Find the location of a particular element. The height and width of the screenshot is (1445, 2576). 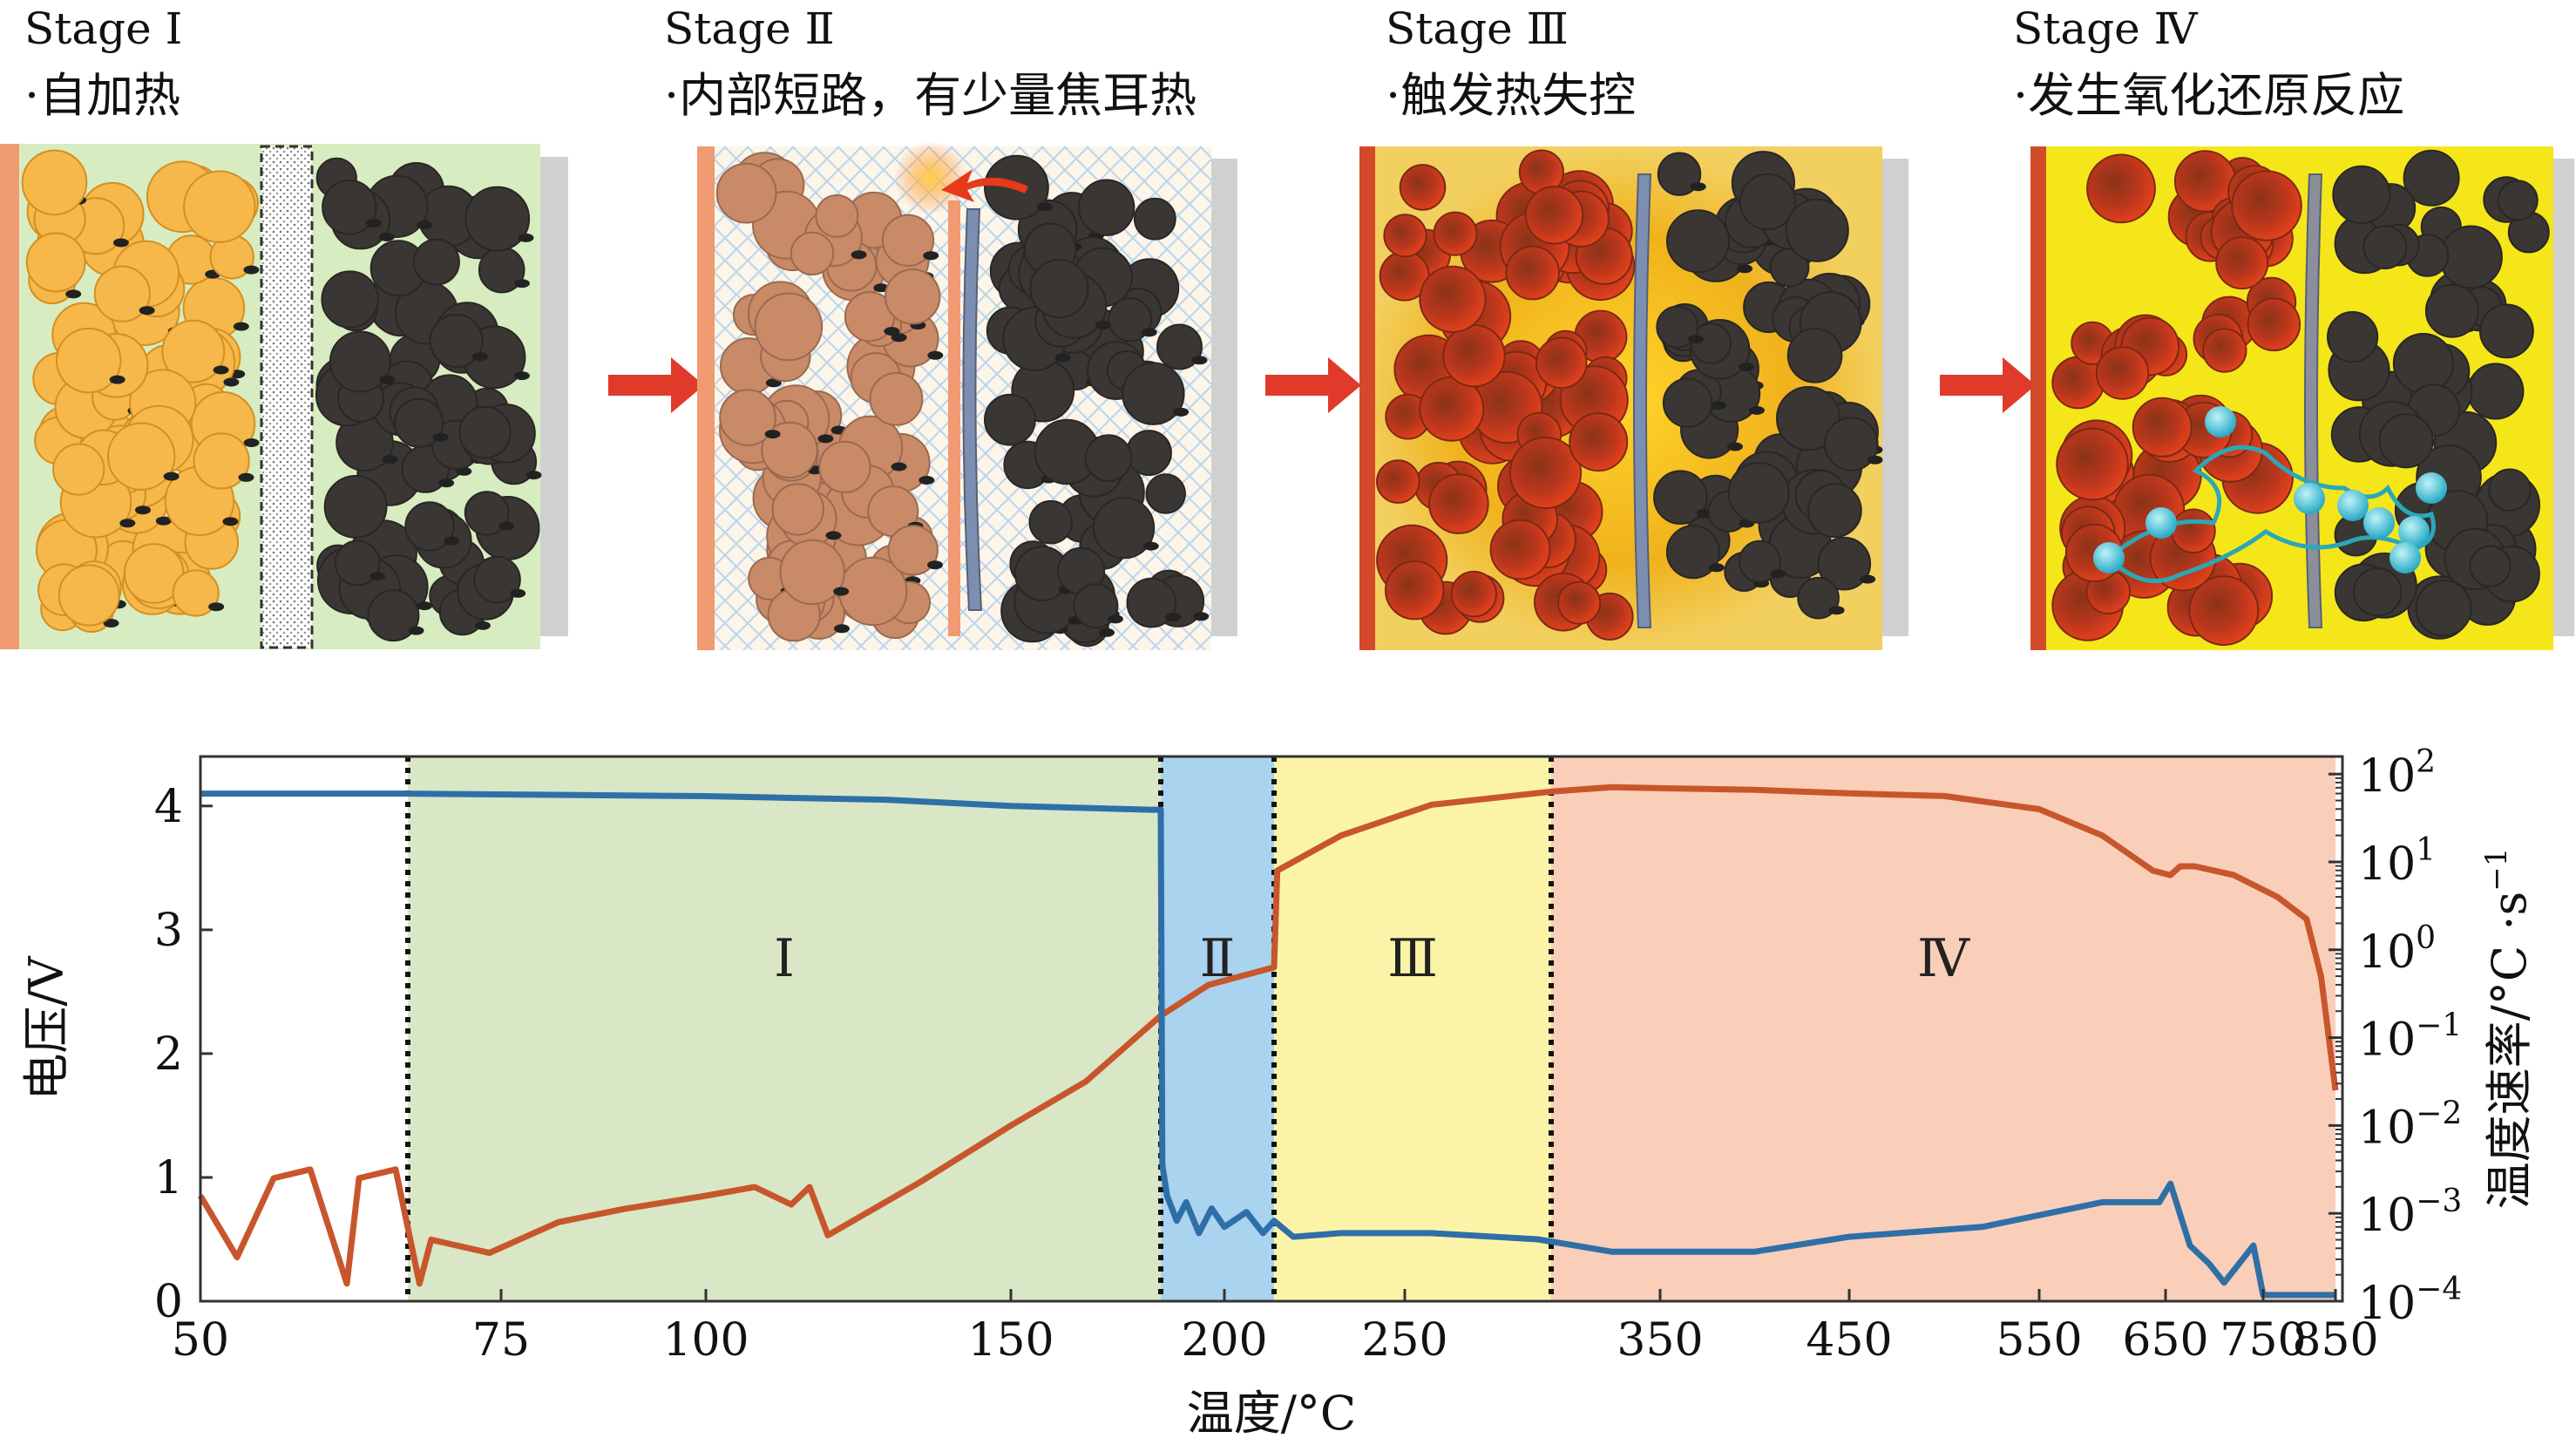

x-tick-label: 200 is located at coordinates (1224, 1340).